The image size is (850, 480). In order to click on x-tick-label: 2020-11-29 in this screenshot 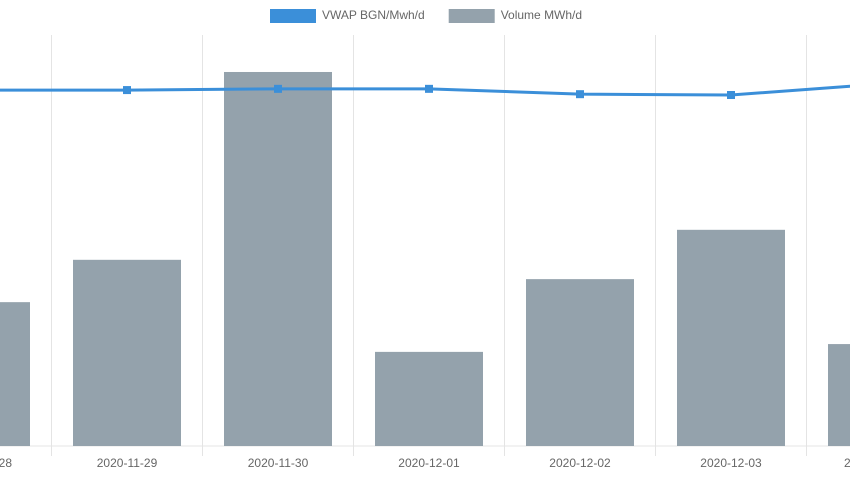, I will do `click(127, 463)`.